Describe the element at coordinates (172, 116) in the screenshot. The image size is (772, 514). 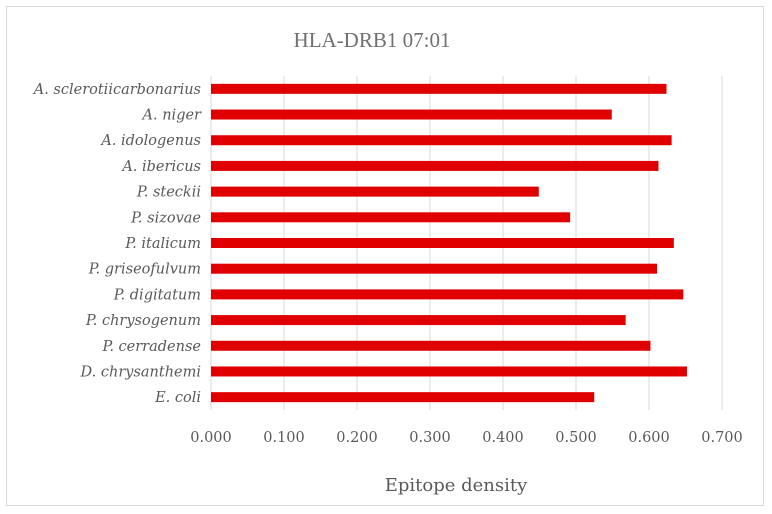
I see `category-label: A. niger` at that location.